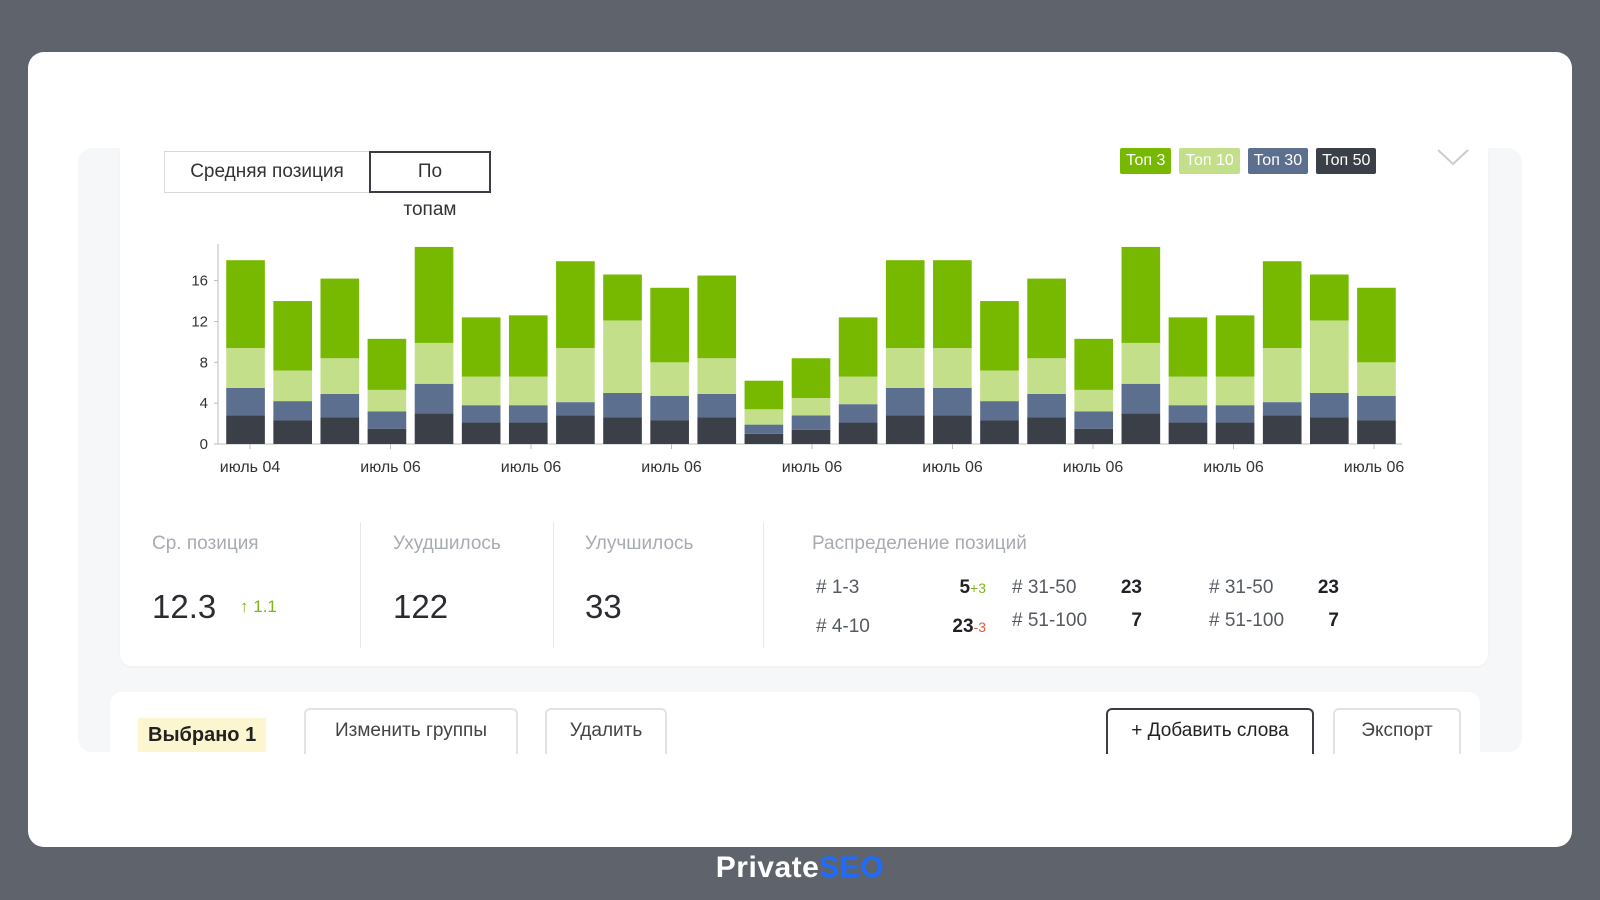 The width and height of the screenshot is (1600, 900). Describe the element at coordinates (244, 606) in the screenshot. I see `arrow-up-icon: ↑` at that location.